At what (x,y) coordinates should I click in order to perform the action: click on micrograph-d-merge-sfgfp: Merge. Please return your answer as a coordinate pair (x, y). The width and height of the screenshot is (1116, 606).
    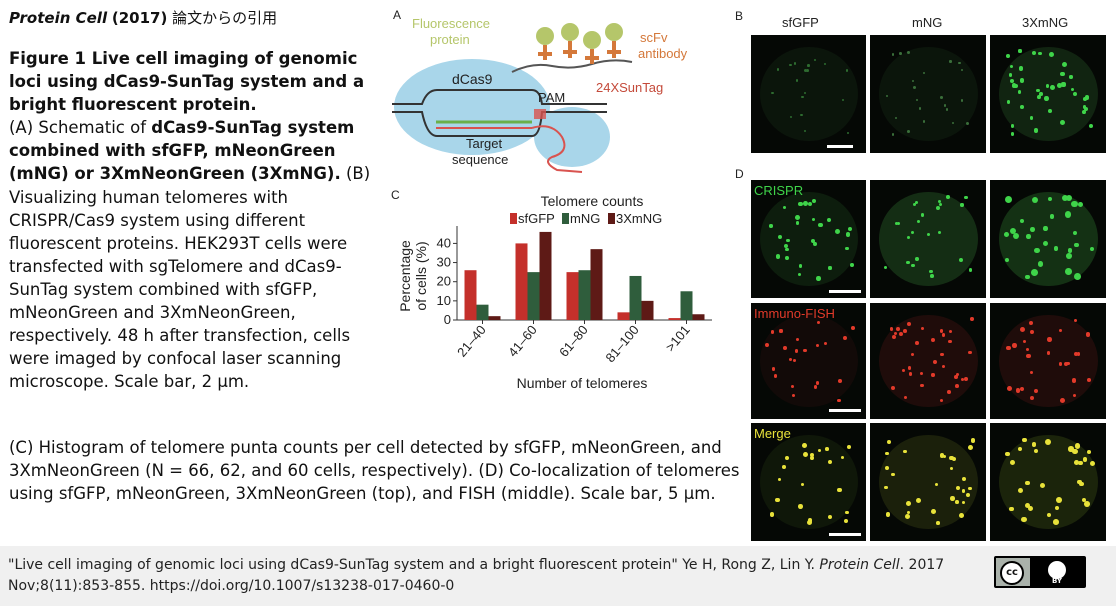
    Looking at the image, I should click on (808, 482).